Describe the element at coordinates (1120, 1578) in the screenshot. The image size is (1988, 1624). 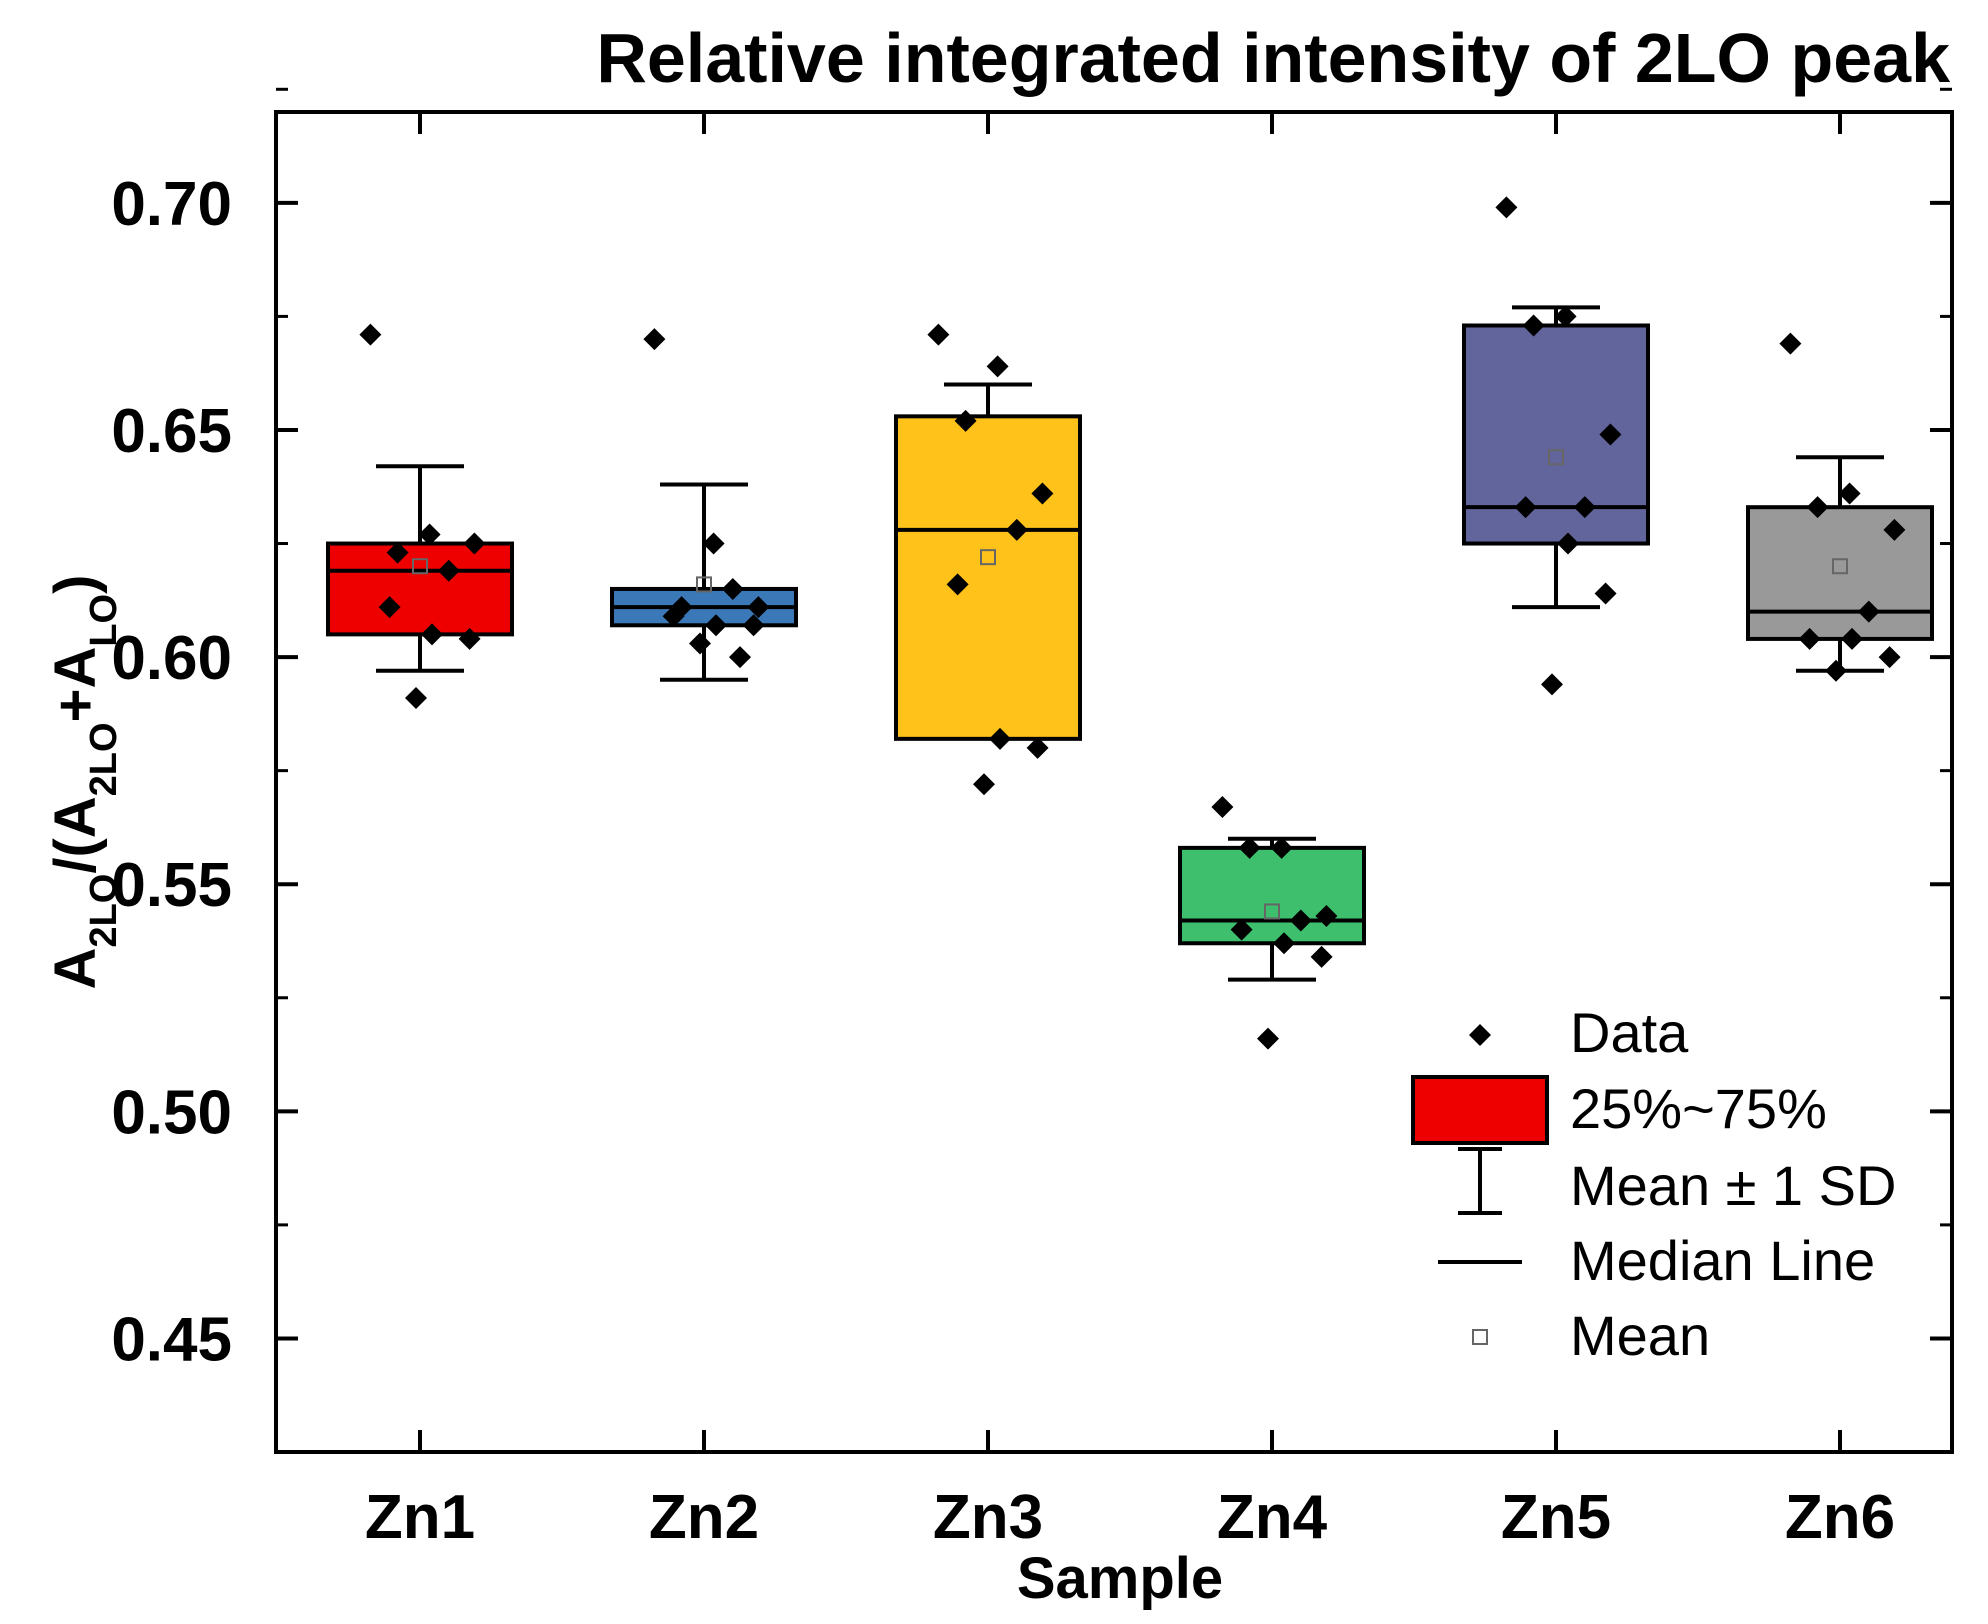
I see `x-axis-title: Sample` at that location.